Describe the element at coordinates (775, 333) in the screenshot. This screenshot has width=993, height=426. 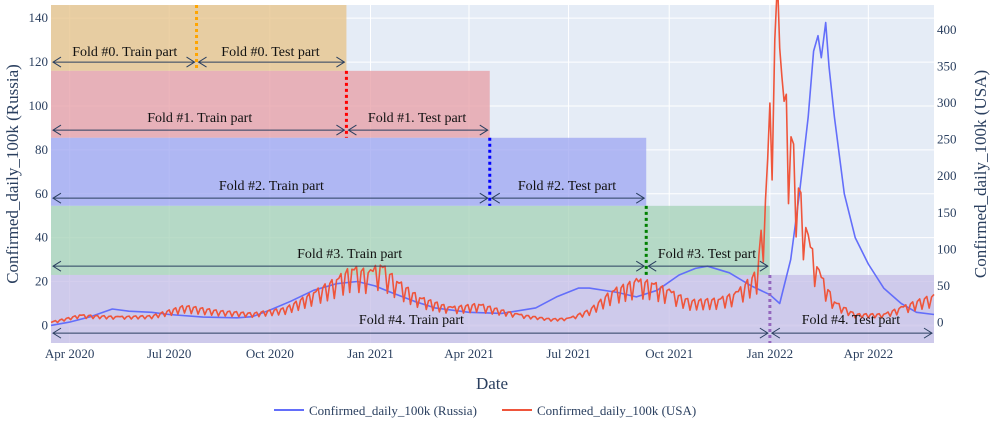
I see `test-arrow-4-head-left` at that location.